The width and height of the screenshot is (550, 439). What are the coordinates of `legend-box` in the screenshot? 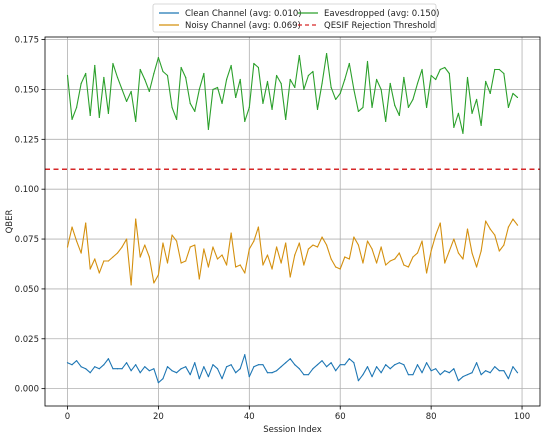 It's located at (294, 18).